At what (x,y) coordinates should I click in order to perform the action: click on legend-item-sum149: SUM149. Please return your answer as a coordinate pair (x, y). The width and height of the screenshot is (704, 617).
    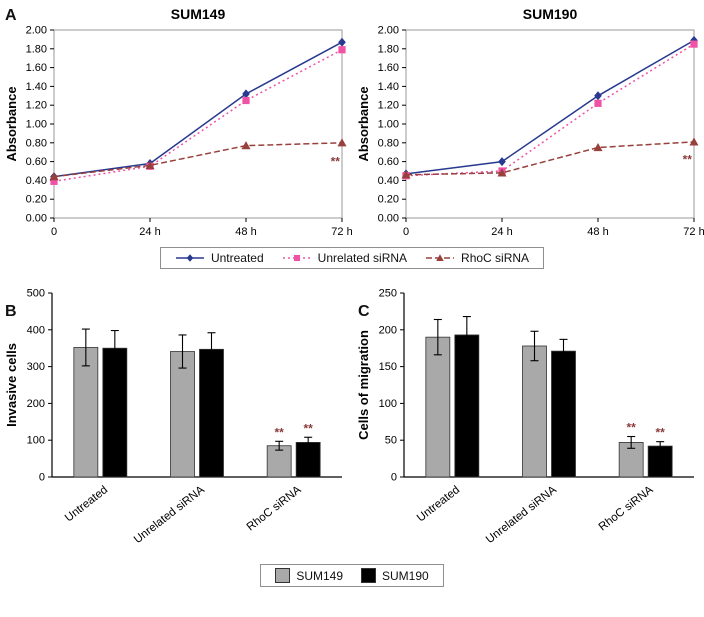
    Looking at the image, I should click on (309, 575).